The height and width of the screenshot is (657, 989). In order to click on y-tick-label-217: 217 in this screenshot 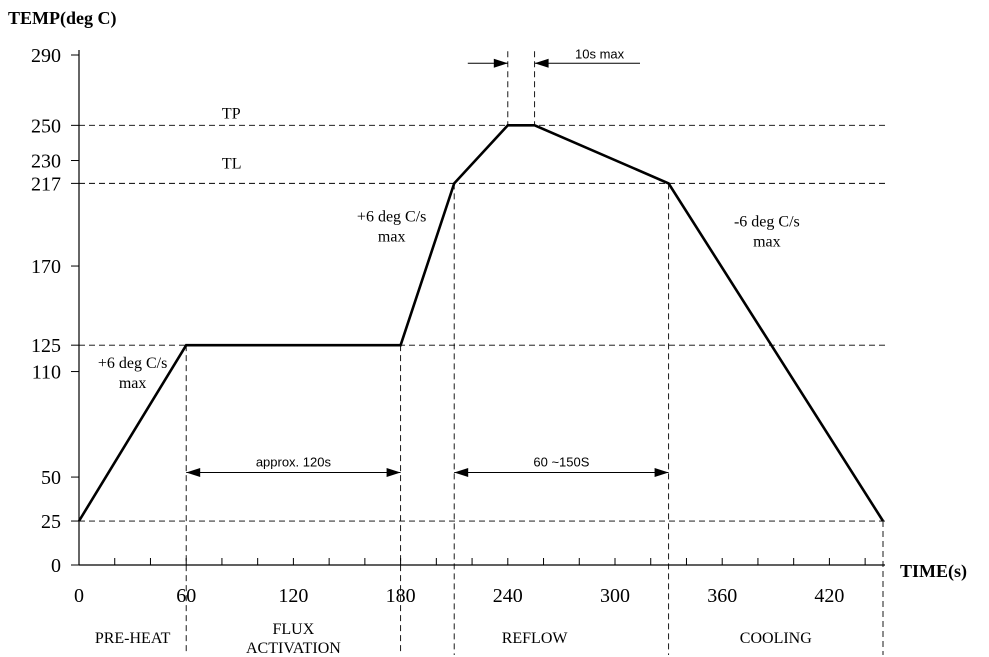, I will do `click(46, 184)`.